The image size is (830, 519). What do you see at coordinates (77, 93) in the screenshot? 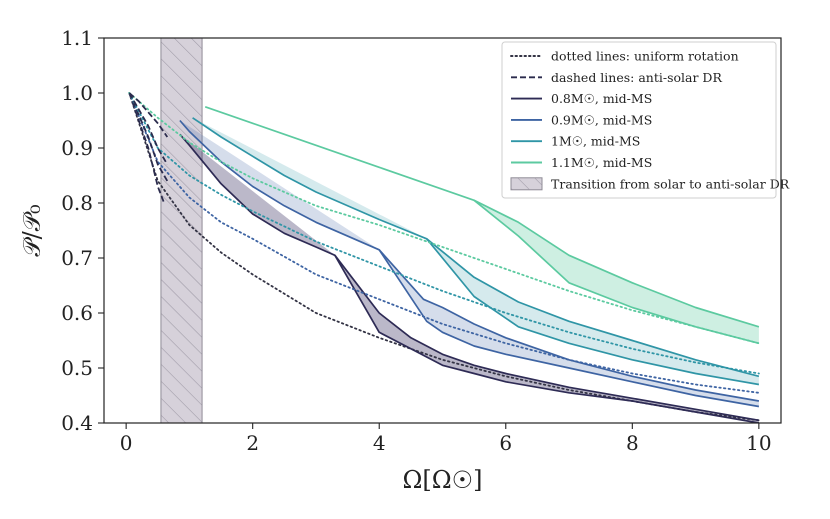
I see `y-tick-label: 1.0` at bounding box center [77, 93].